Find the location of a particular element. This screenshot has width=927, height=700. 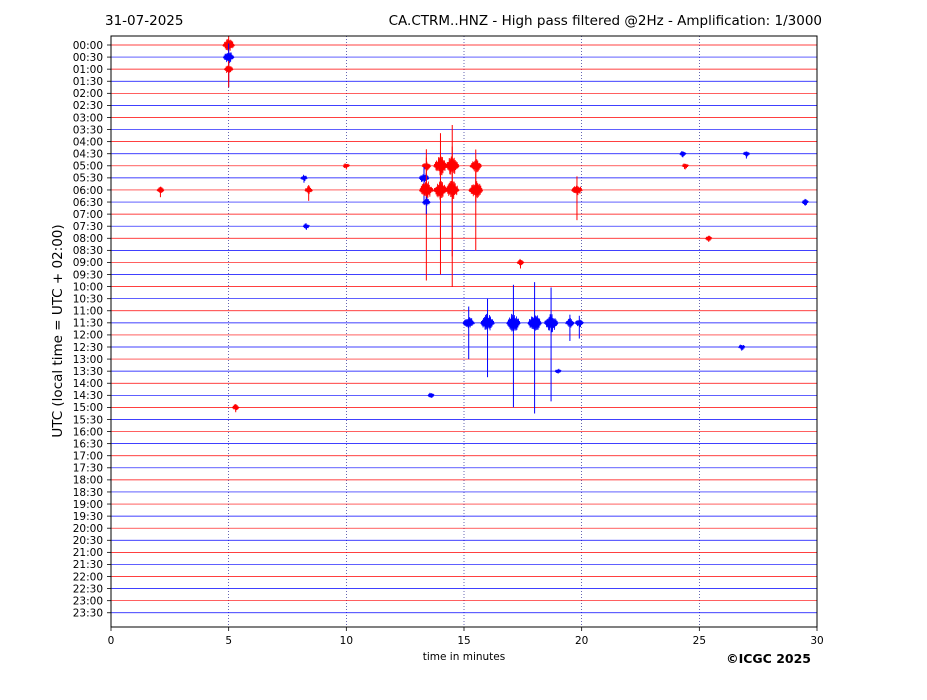

x-tick-label: 5 is located at coordinates (228, 641).